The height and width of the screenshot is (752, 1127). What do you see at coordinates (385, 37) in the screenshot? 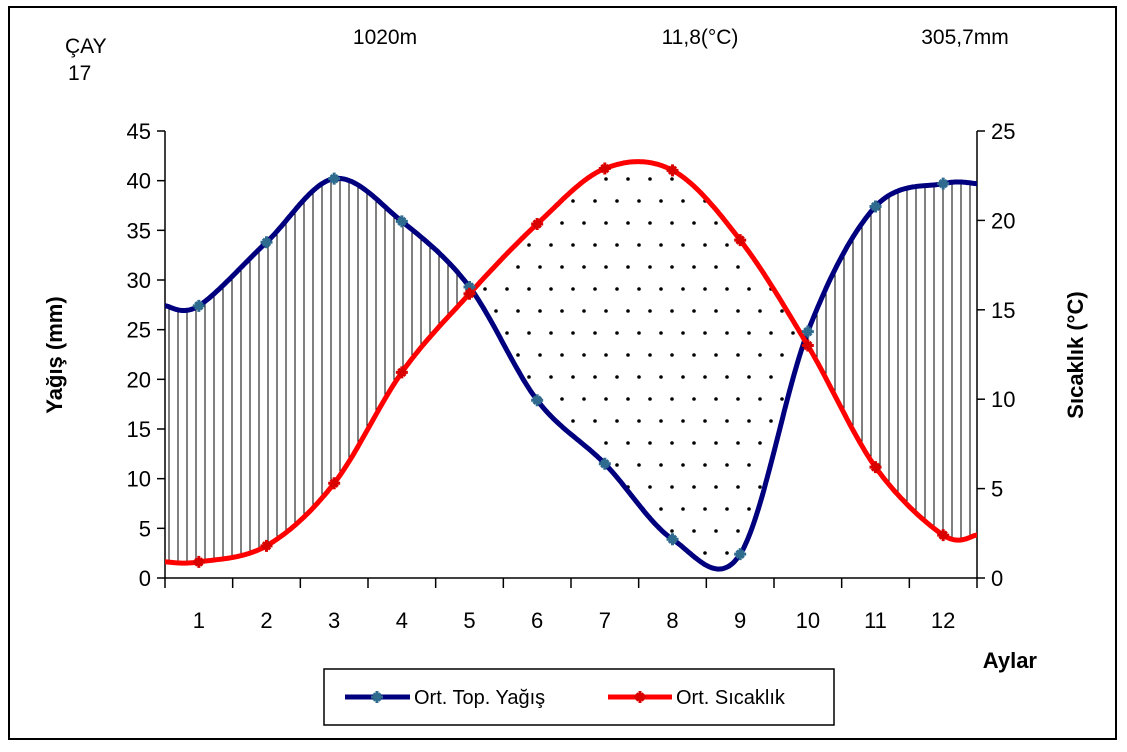
I see `elevation-label: 1020m` at bounding box center [385, 37].